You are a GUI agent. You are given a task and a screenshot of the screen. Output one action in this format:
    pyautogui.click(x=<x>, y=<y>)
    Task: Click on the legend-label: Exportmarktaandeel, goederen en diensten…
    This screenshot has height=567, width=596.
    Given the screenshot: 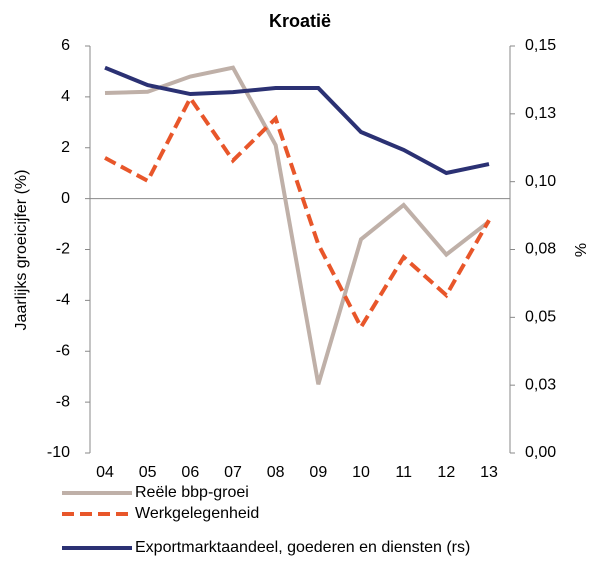 What is the action you would take?
    pyautogui.click(x=302, y=547)
    